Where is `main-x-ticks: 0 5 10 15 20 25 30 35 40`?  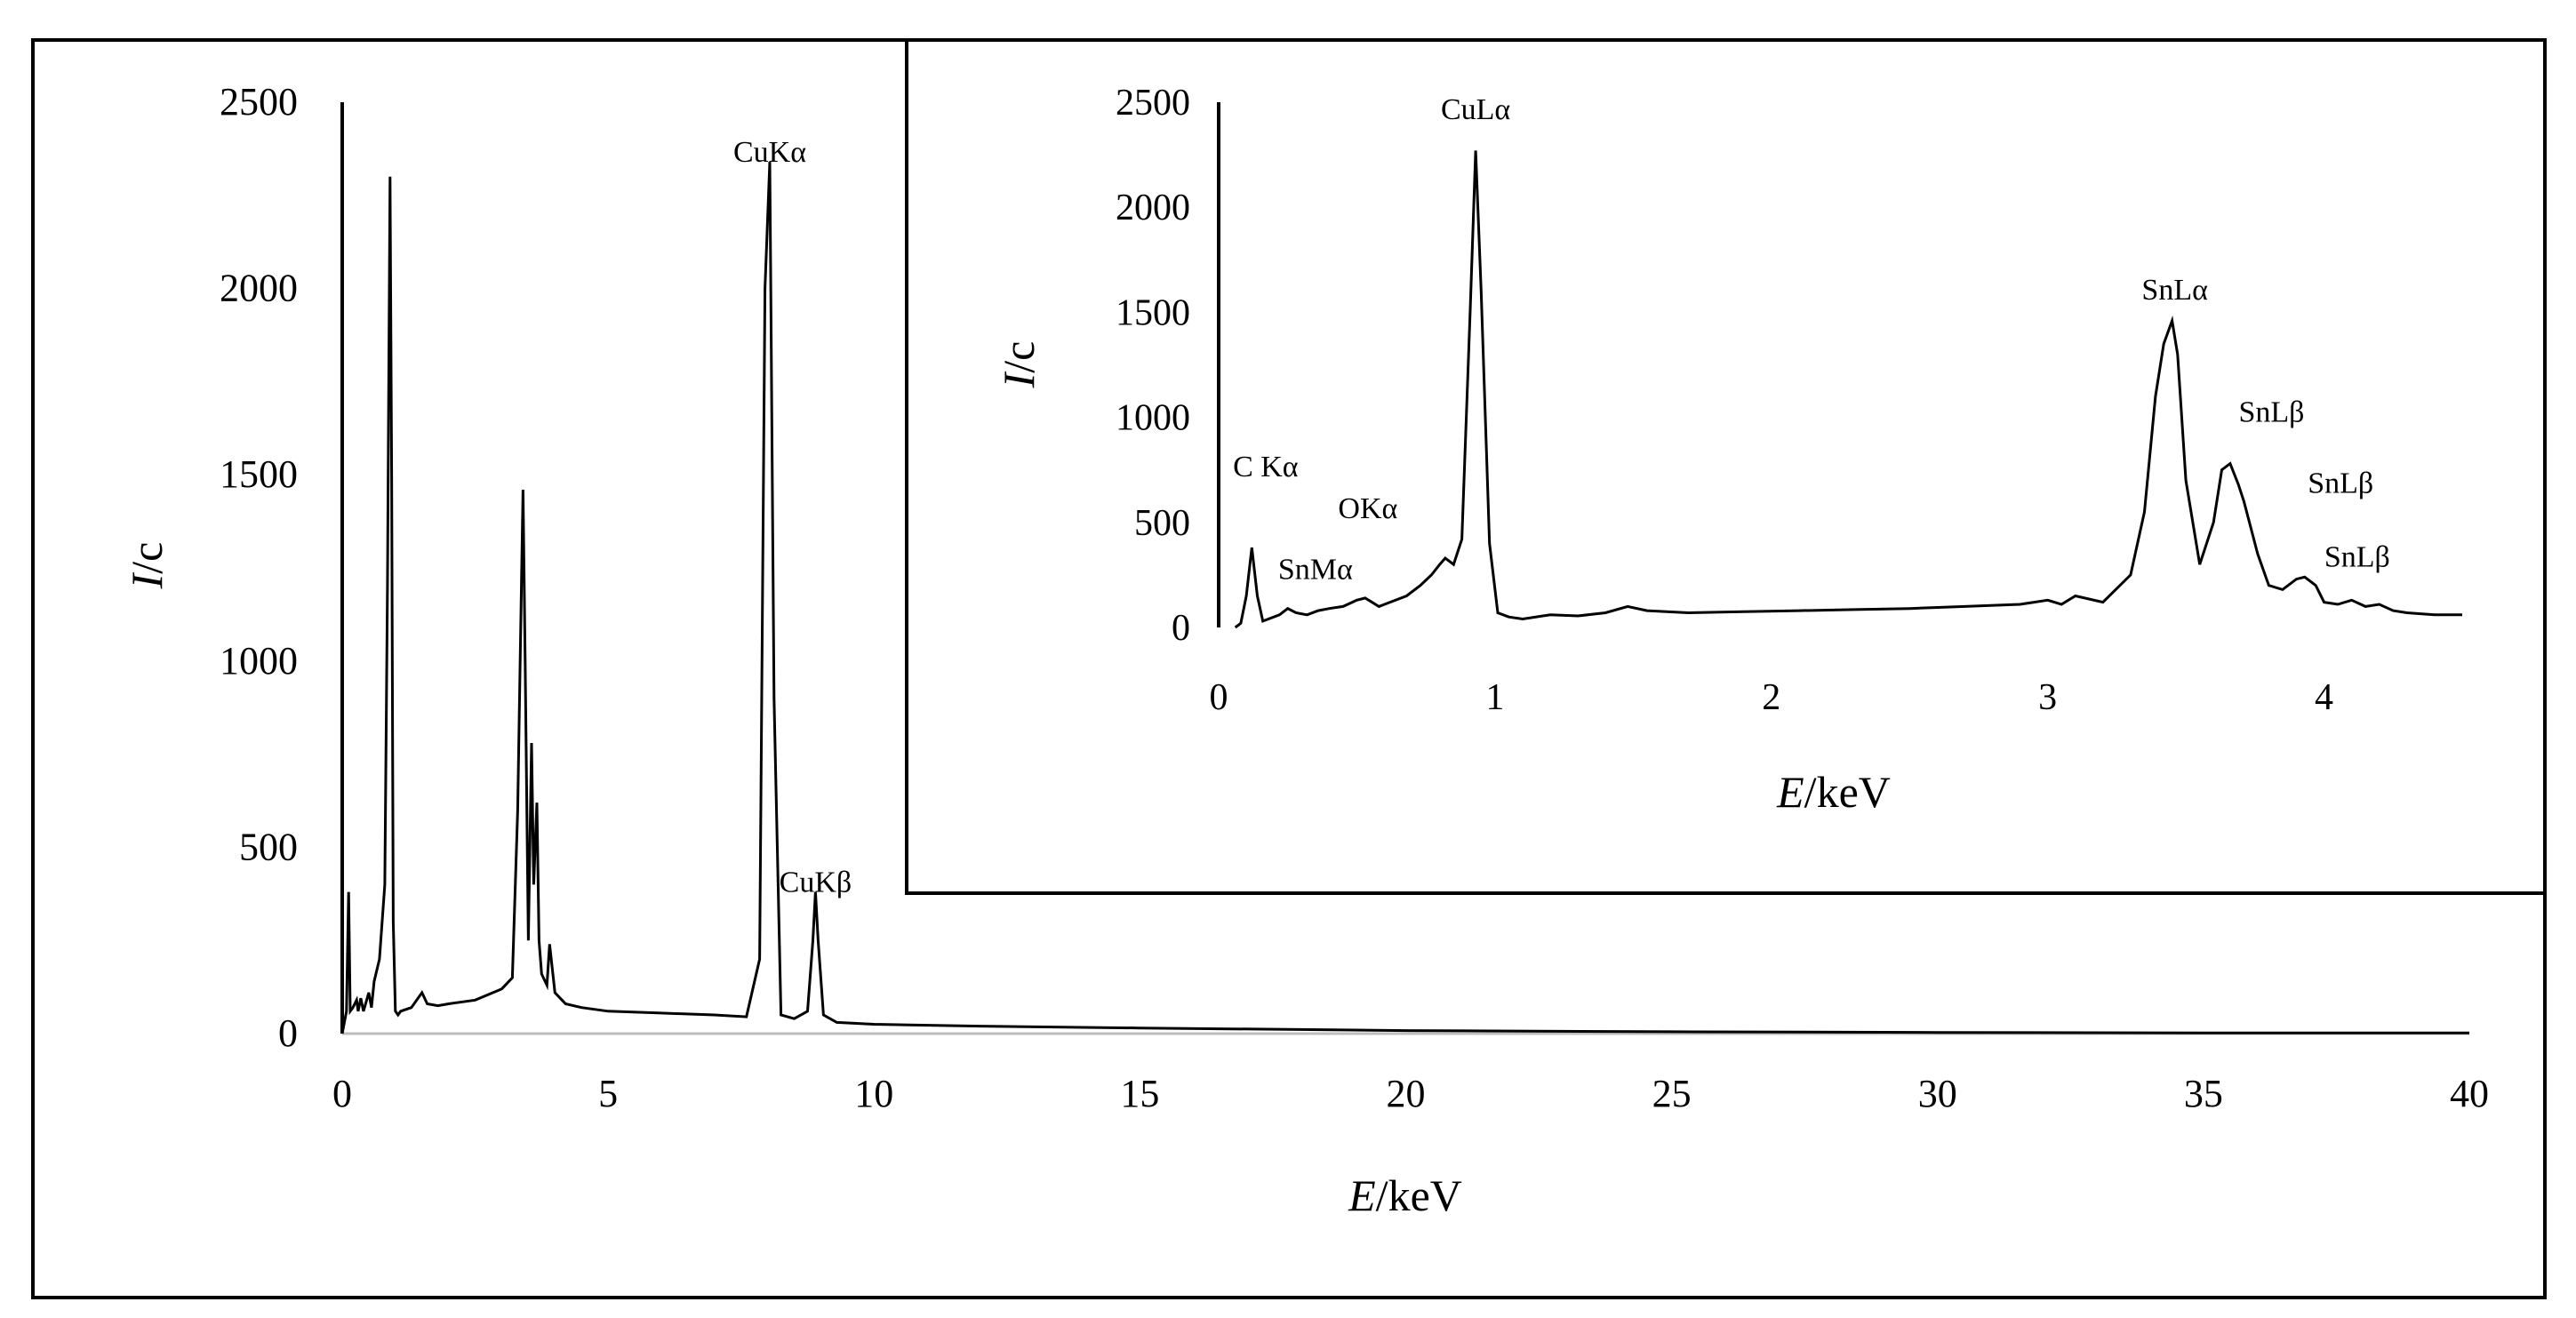 main-x-ticks: 0 5 10 15 20 25 30 35 40 is located at coordinates (1410, 1093).